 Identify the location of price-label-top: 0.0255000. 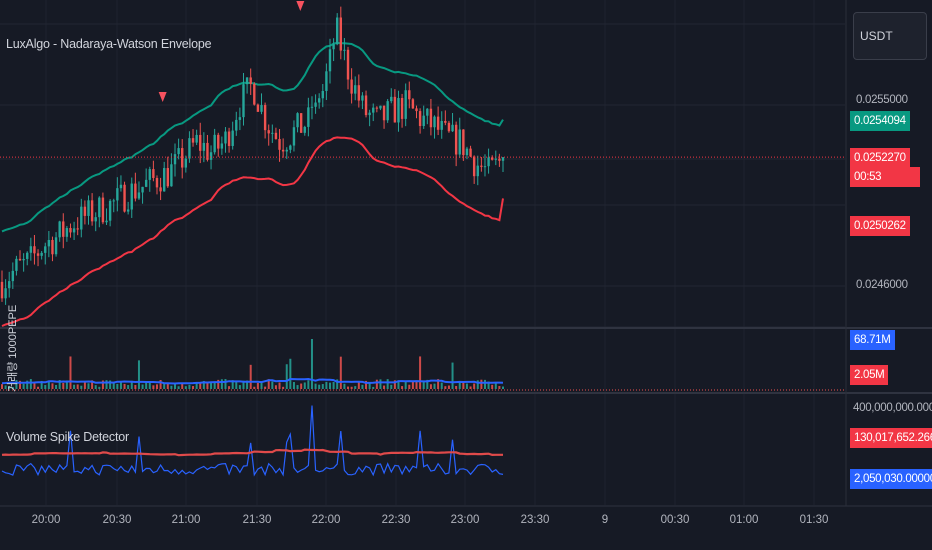
(882, 100).